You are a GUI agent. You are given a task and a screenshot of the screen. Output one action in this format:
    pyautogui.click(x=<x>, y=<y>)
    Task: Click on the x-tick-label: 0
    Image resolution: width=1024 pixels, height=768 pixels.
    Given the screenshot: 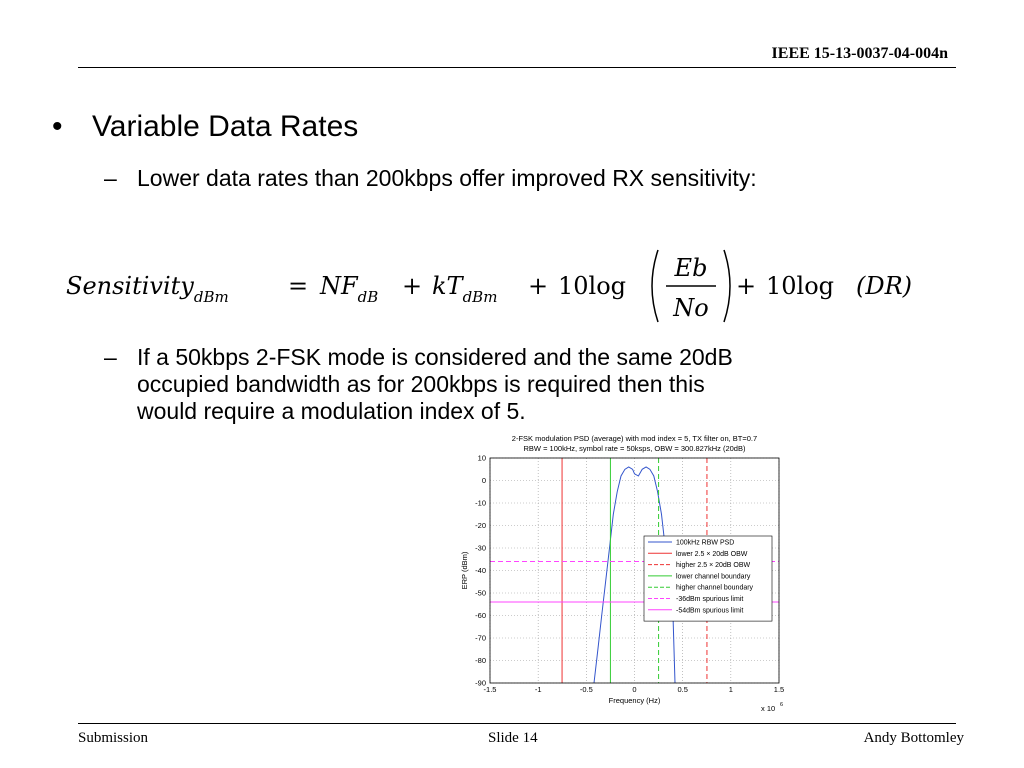 What is the action you would take?
    pyautogui.click(x=634, y=689)
    